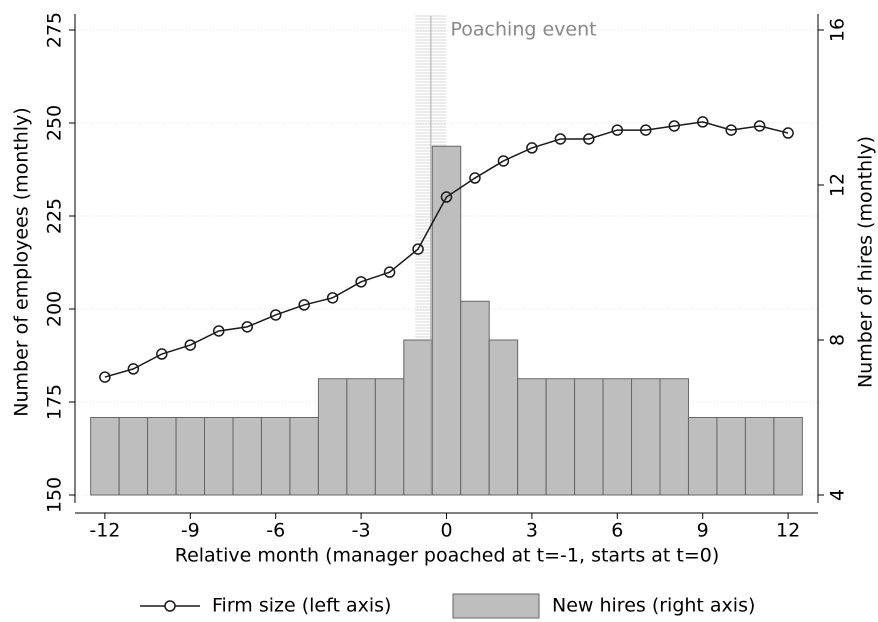 Image resolution: width=878 pixels, height=622 pixels. What do you see at coordinates (22, 261) in the screenshot?
I see `y-axis-title: Number of employees (monthly)` at bounding box center [22, 261].